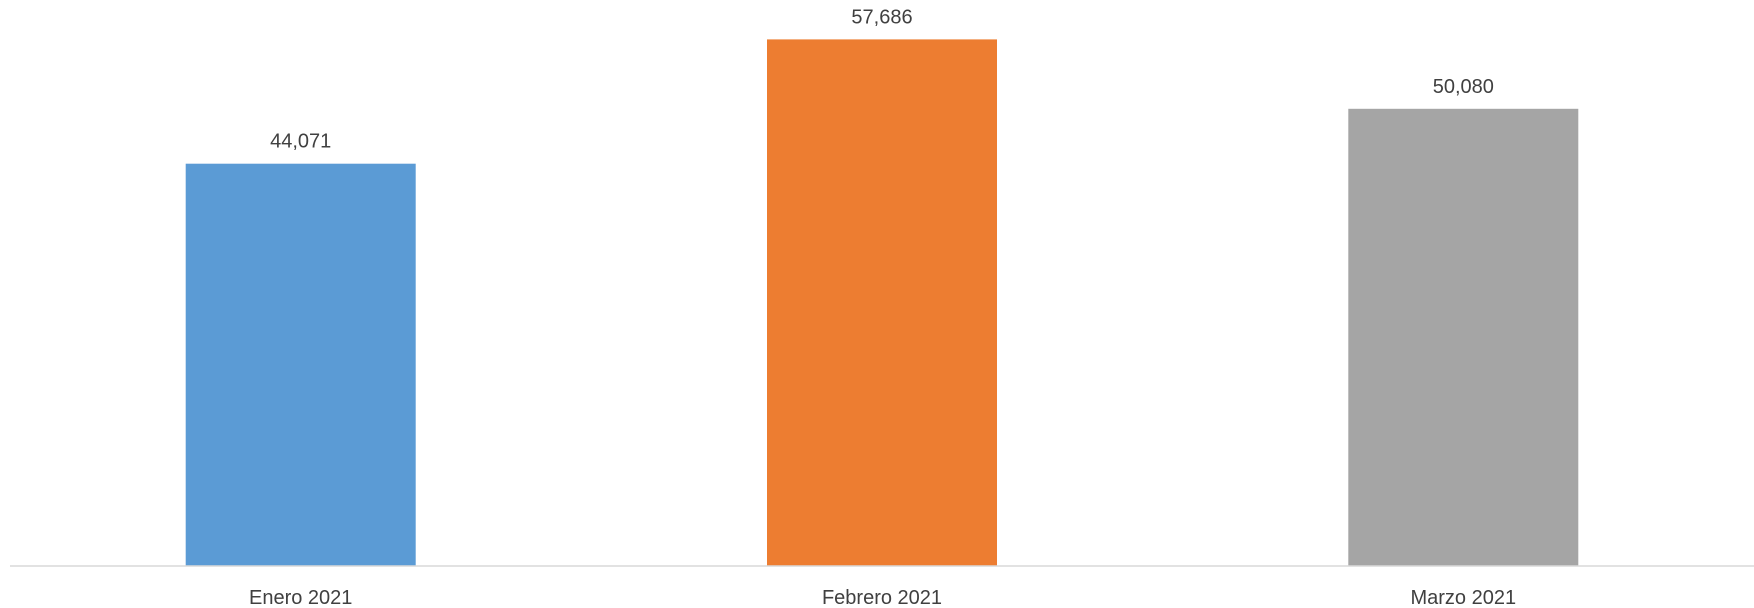 The height and width of the screenshot is (608, 1754). I want to click on data-label-3: 50,080, so click(1463, 87).